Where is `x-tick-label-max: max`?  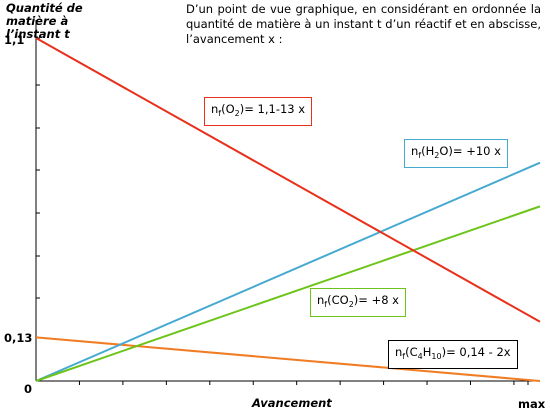
x-tick-label-max: max is located at coordinates (532, 404).